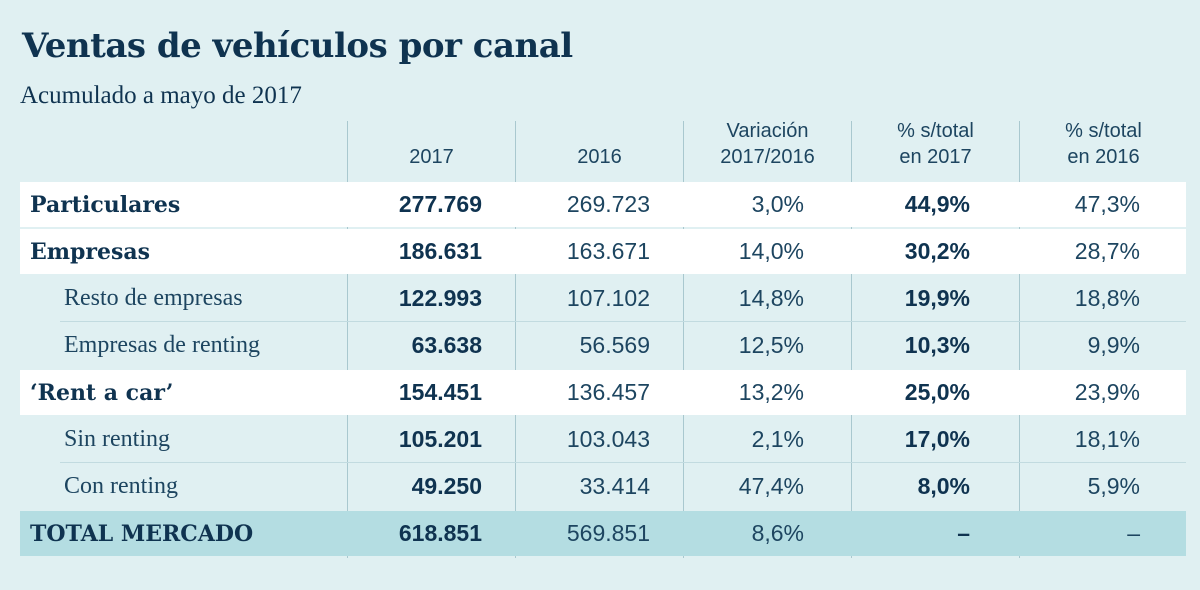 The height and width of the screenshot is (590, 1200). I want to click on cell-2016: 103.043, so click(608, 439).